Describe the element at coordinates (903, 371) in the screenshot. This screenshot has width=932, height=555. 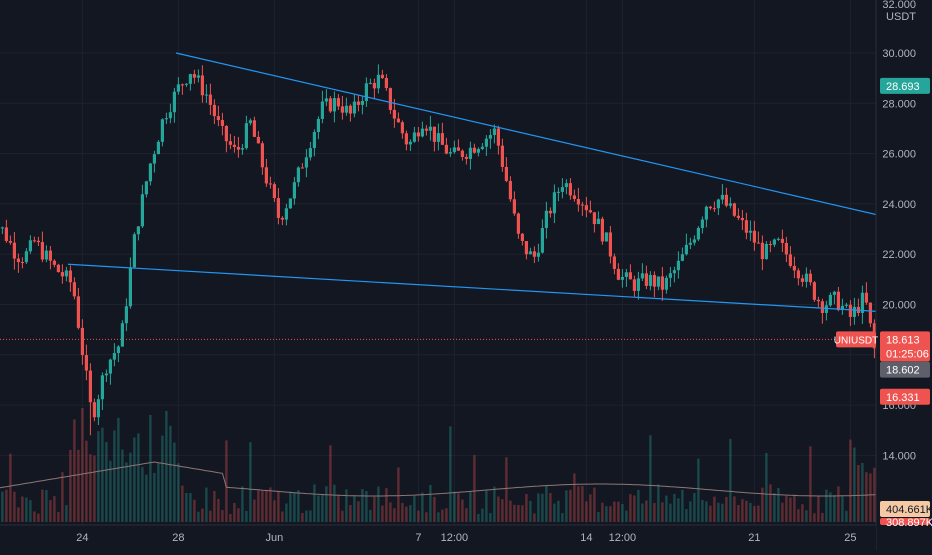
I see `entry-price-label: 18.602` at that location.